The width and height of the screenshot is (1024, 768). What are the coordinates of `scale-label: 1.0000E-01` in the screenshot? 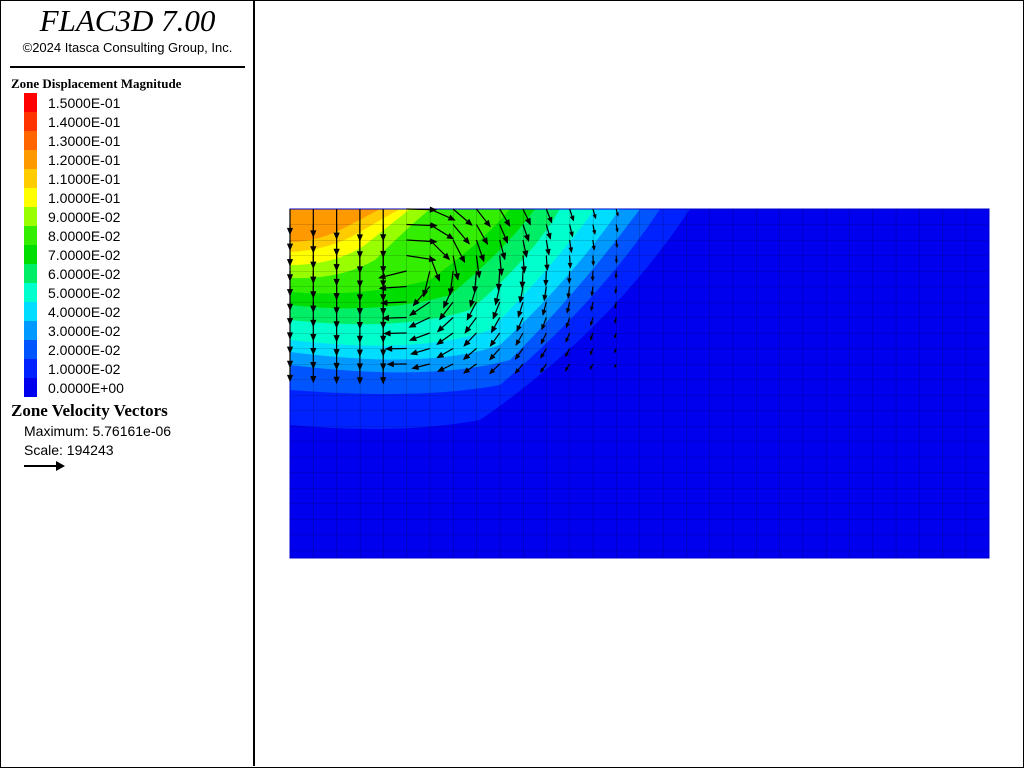 It's located at (84, 198).